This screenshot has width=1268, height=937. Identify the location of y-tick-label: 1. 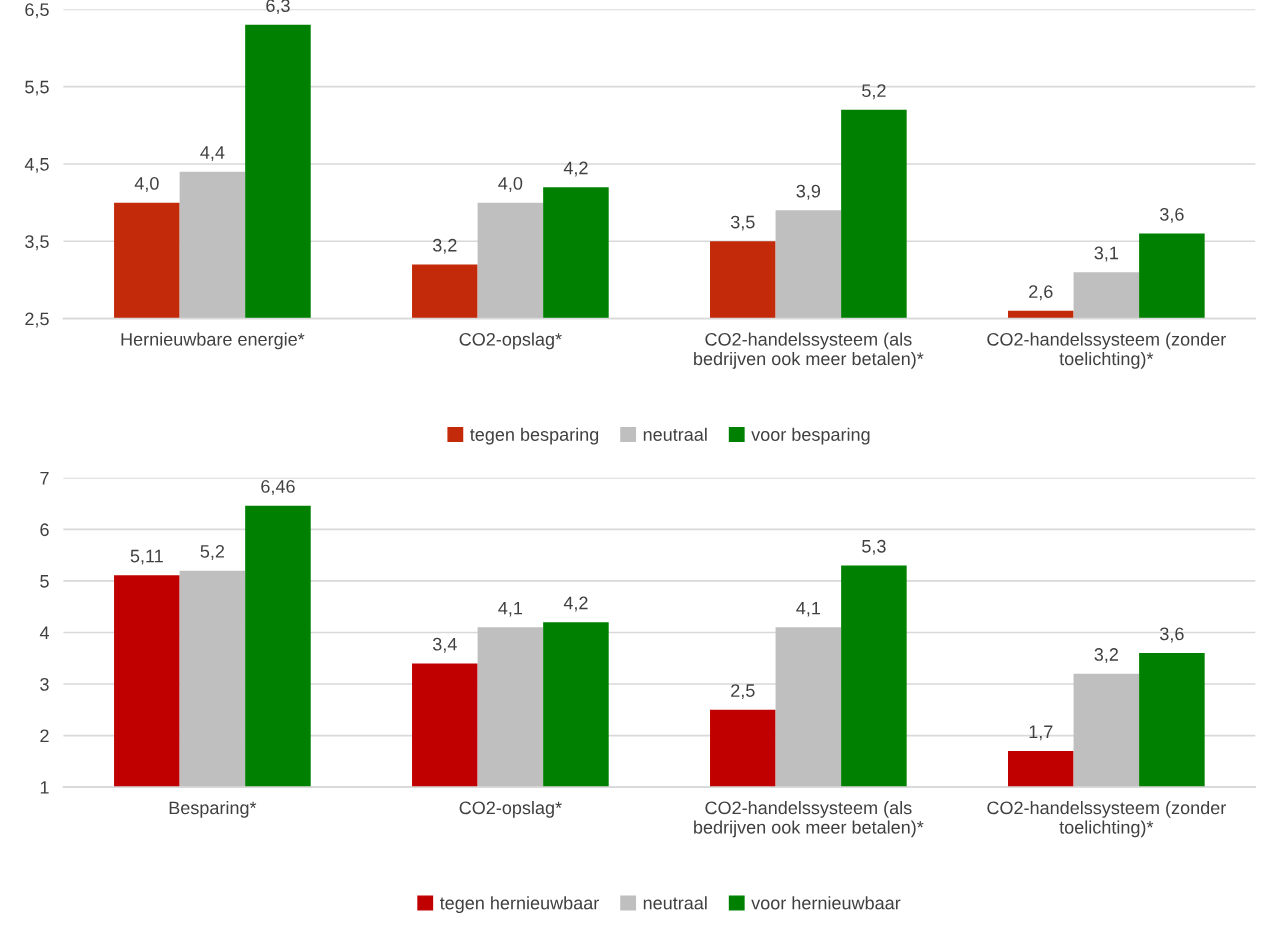
(44, 787).